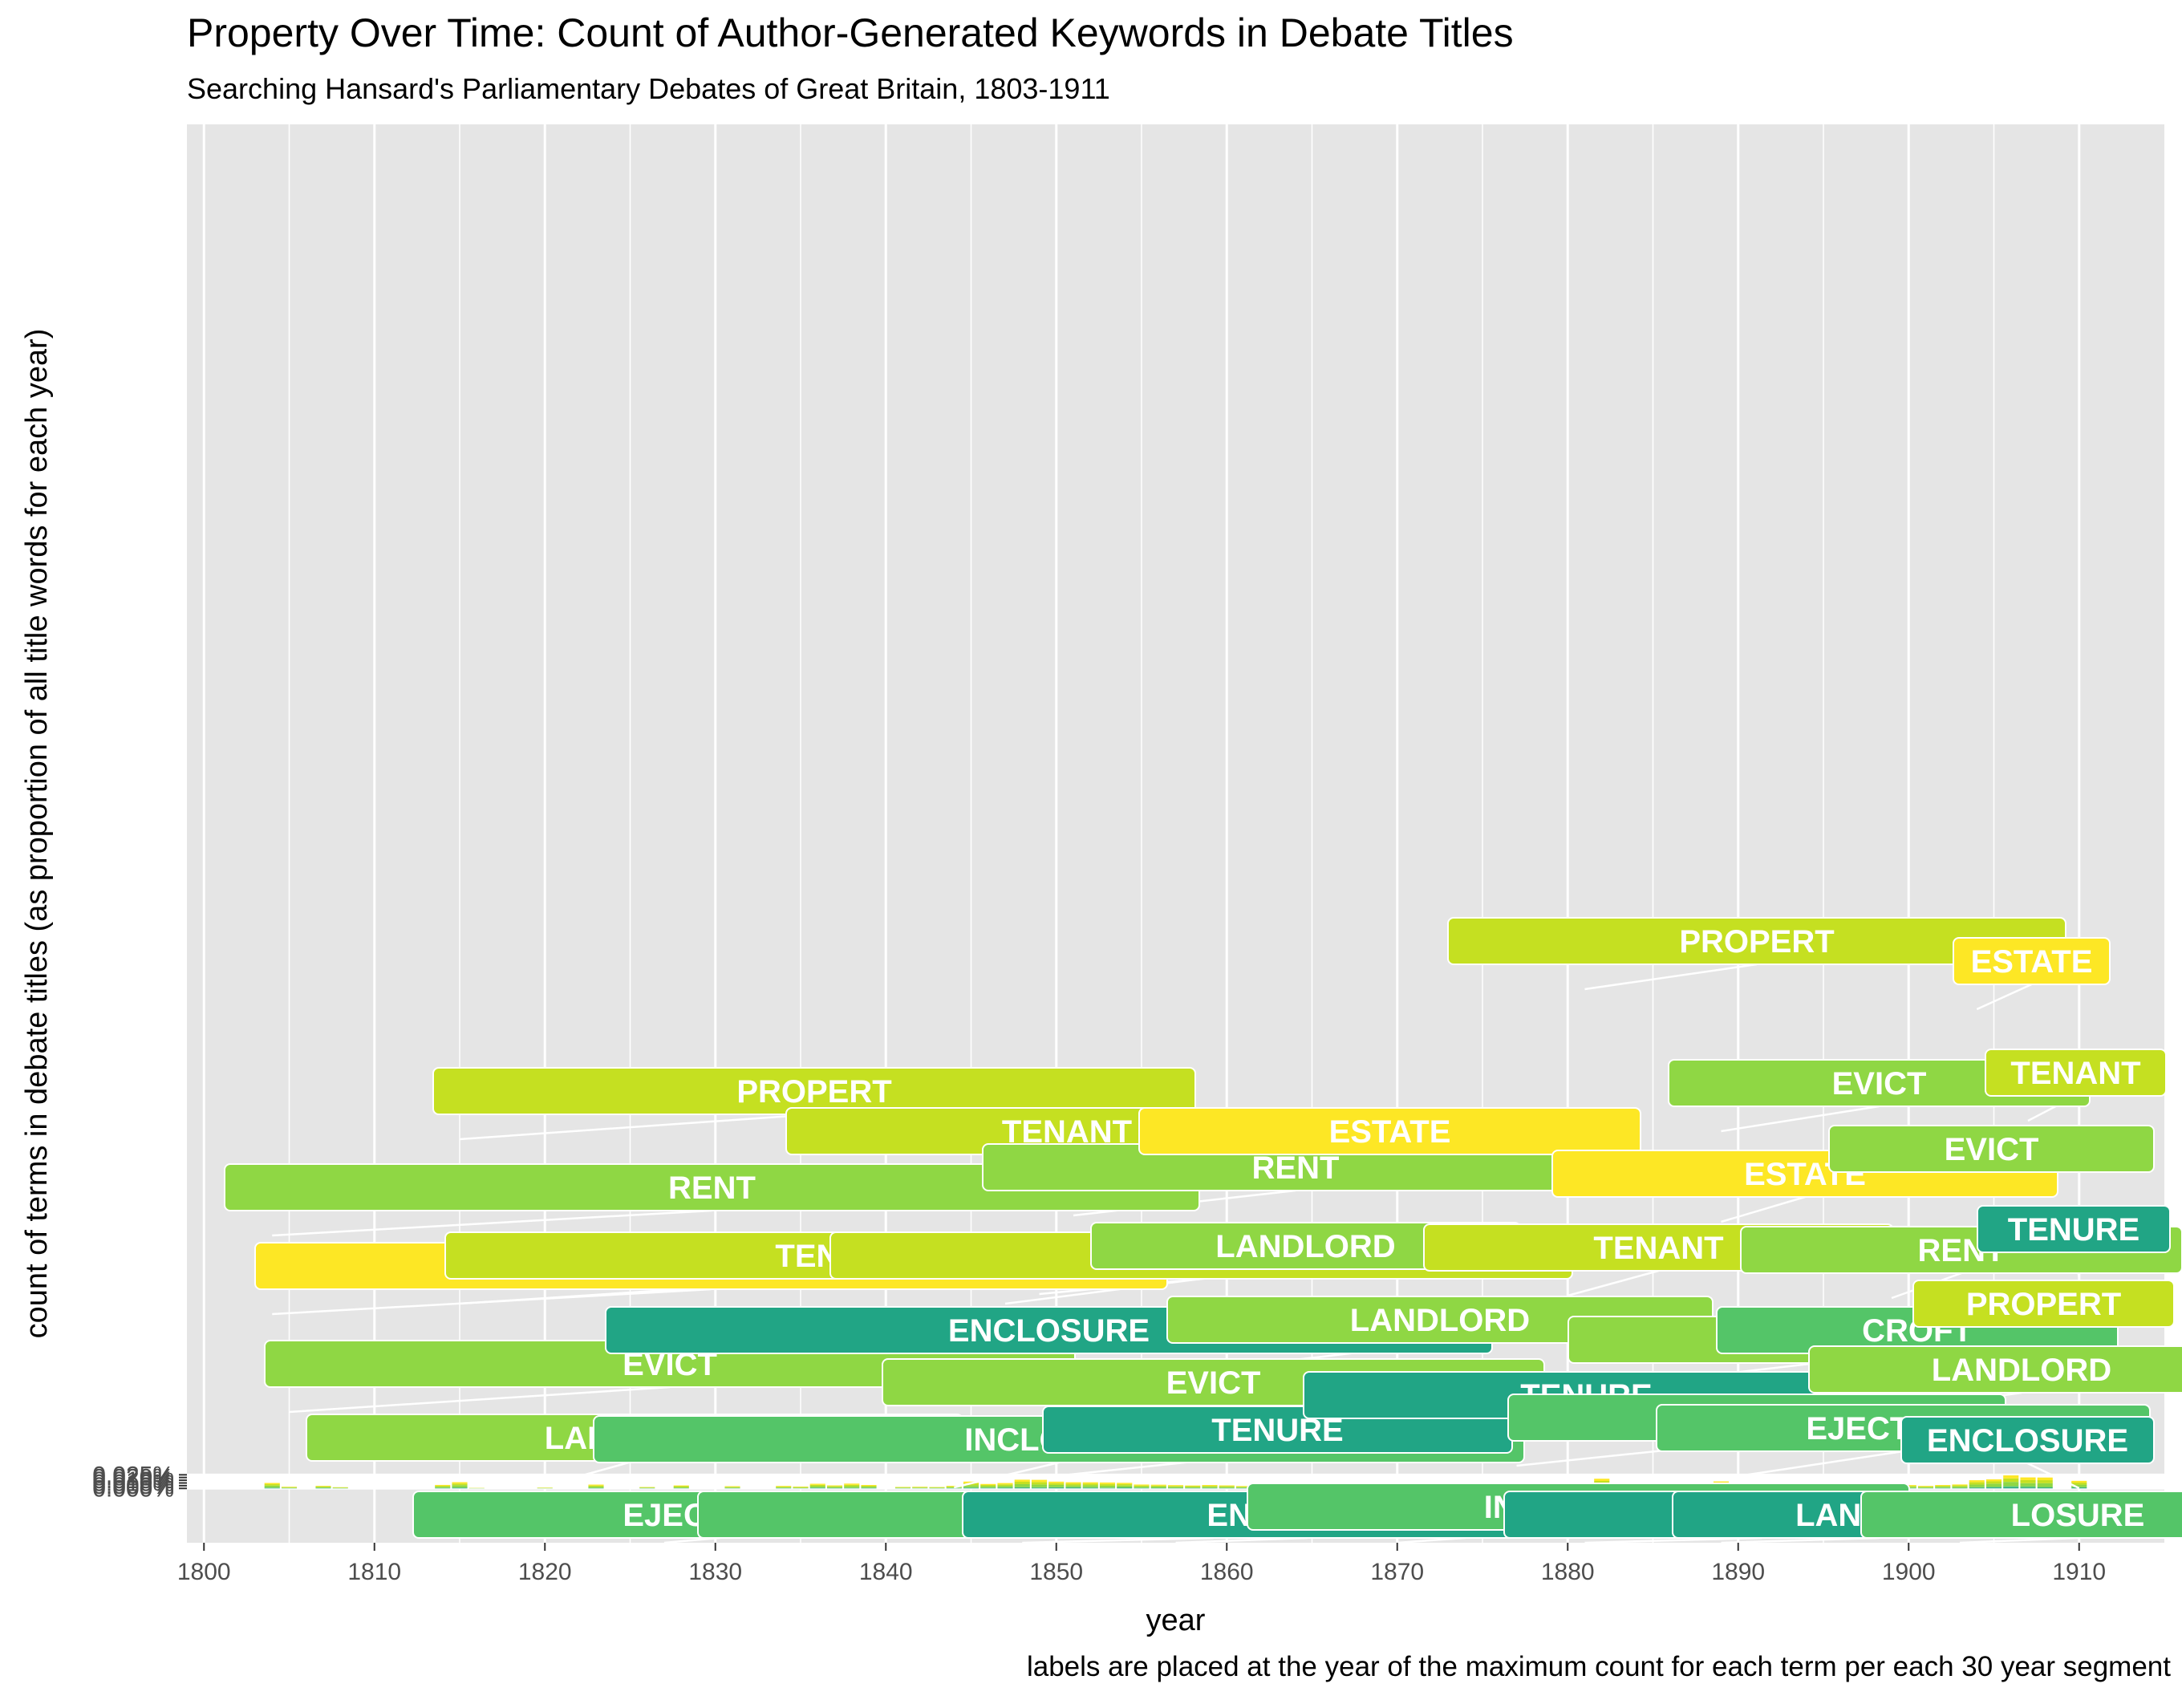 Image resolution: width=2182 pixels, height=1708 pixels. I want to click on x-tick-label: 1870, so click(1397, 1572).